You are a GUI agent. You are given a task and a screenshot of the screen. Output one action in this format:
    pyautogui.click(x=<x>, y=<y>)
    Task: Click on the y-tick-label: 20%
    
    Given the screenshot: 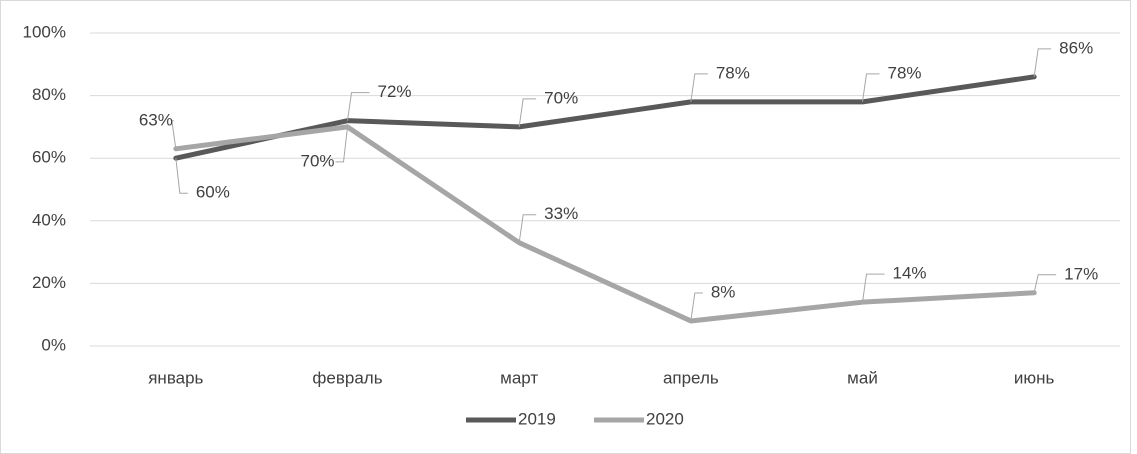 What is the action you would take?
    pyautogui.click(x=49, y=282)
    